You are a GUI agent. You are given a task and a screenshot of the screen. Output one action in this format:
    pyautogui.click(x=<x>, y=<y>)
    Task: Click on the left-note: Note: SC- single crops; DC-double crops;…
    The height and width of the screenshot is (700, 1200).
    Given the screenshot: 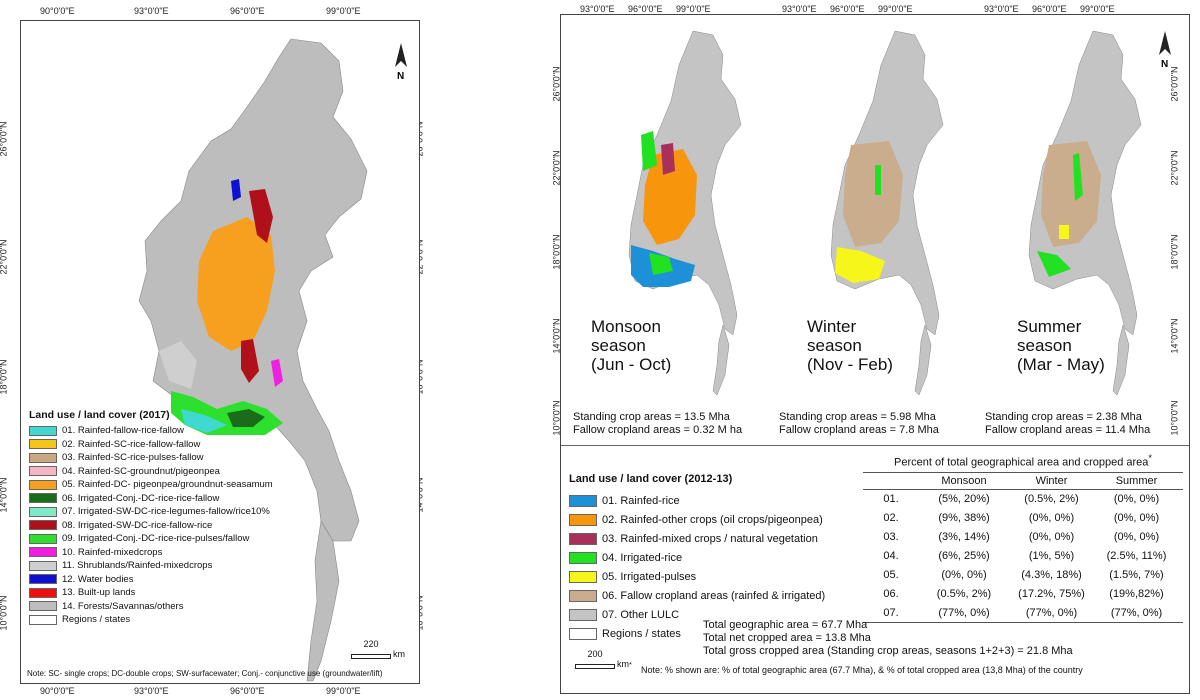 What is the action you would take?
    pyautogui.click(x=205, y=673)
    